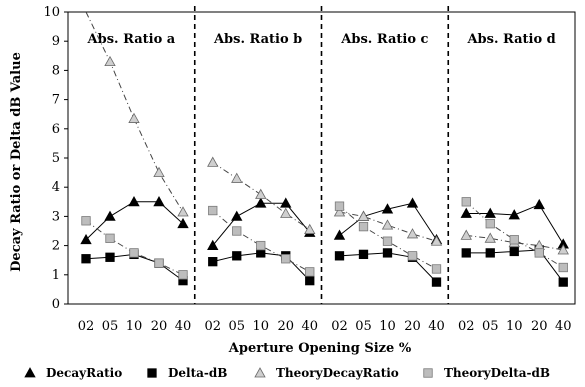 This screenshot has width=585, height=387. Describe the element at coordinates (56, 304) in the screenshot. I see `y-tick-label: 0` at that location.